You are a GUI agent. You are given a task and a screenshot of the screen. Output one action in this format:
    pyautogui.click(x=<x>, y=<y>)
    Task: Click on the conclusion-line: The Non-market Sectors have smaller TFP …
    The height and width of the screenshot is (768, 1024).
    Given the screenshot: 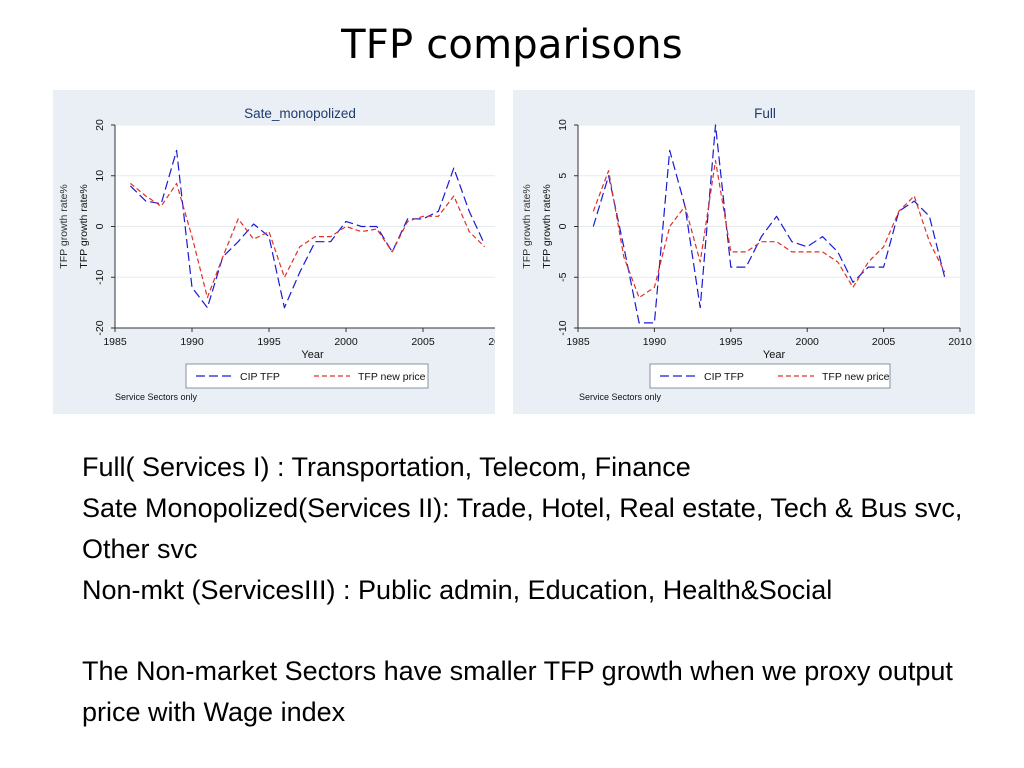 What is the action you would take?
    pyautogui.click(x=517, y=691)
    